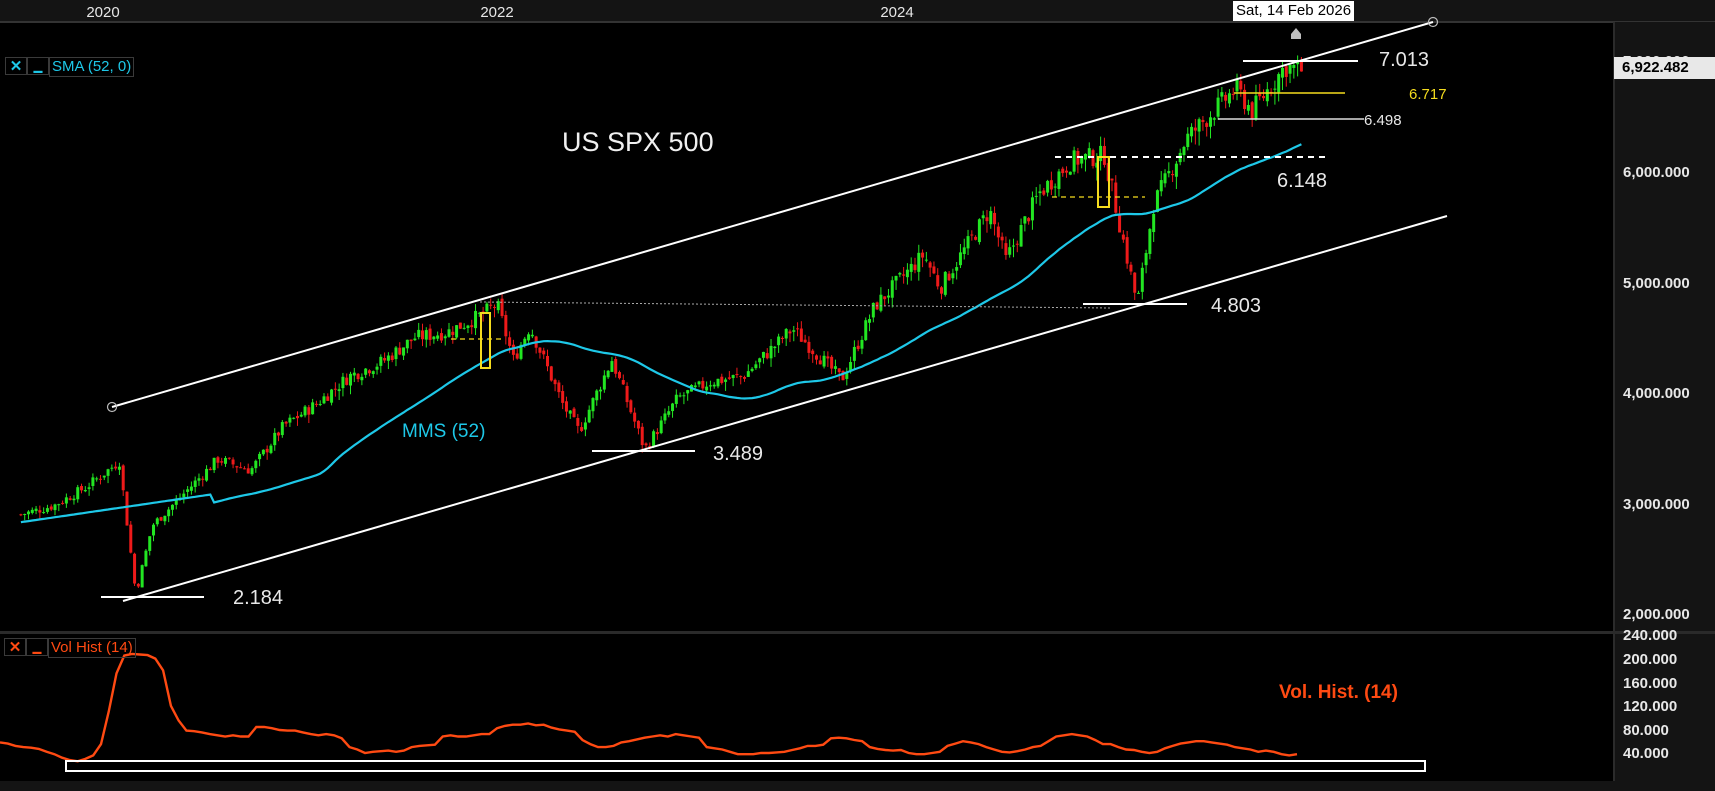 The height and width of the screenshot is (791, 1715). Describe the element at coordinates (1656, 614) in the screenshot. I see `svg-text: 2,000.000` at that location.